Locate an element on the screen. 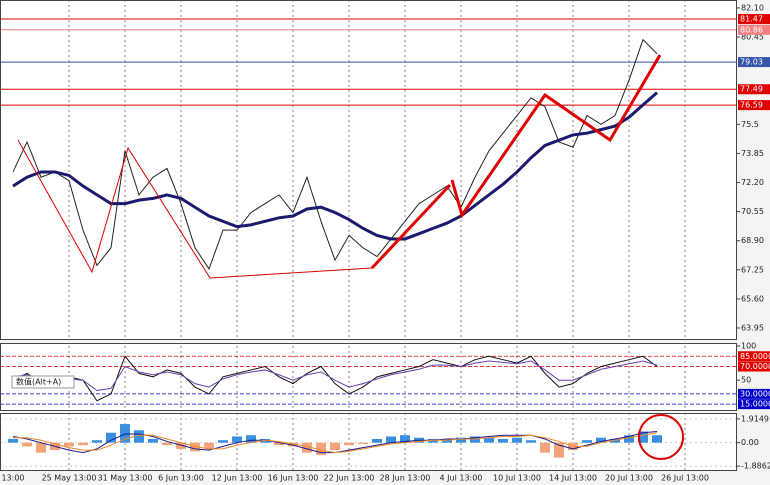 The height and width of the screenshot is (485, 770). level-label: 15.0000 is located at coordinates (755, 404).